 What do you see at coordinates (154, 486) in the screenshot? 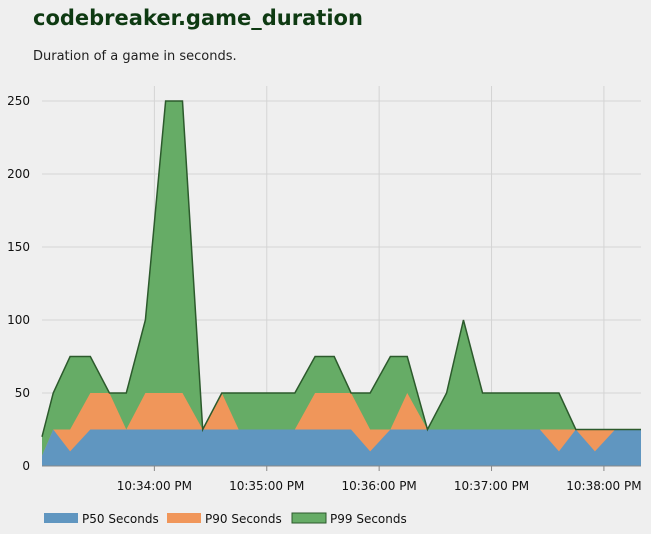
I see `x-tick-label: 10:34:00 PM` at bounding box center [154, 486].